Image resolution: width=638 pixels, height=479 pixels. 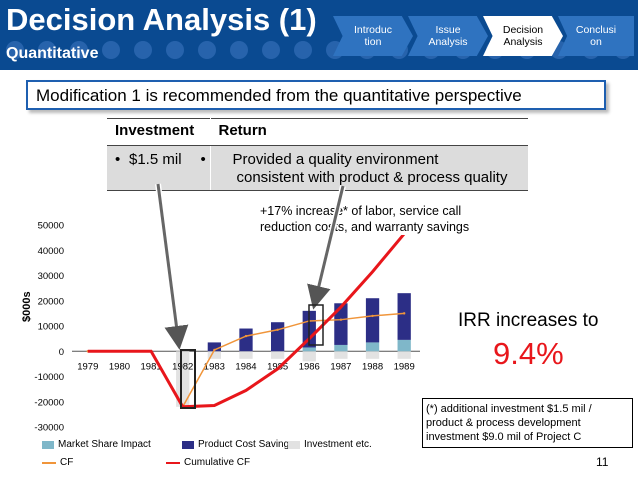 I want to click on investment-arrow, so click(x=172, y=266).